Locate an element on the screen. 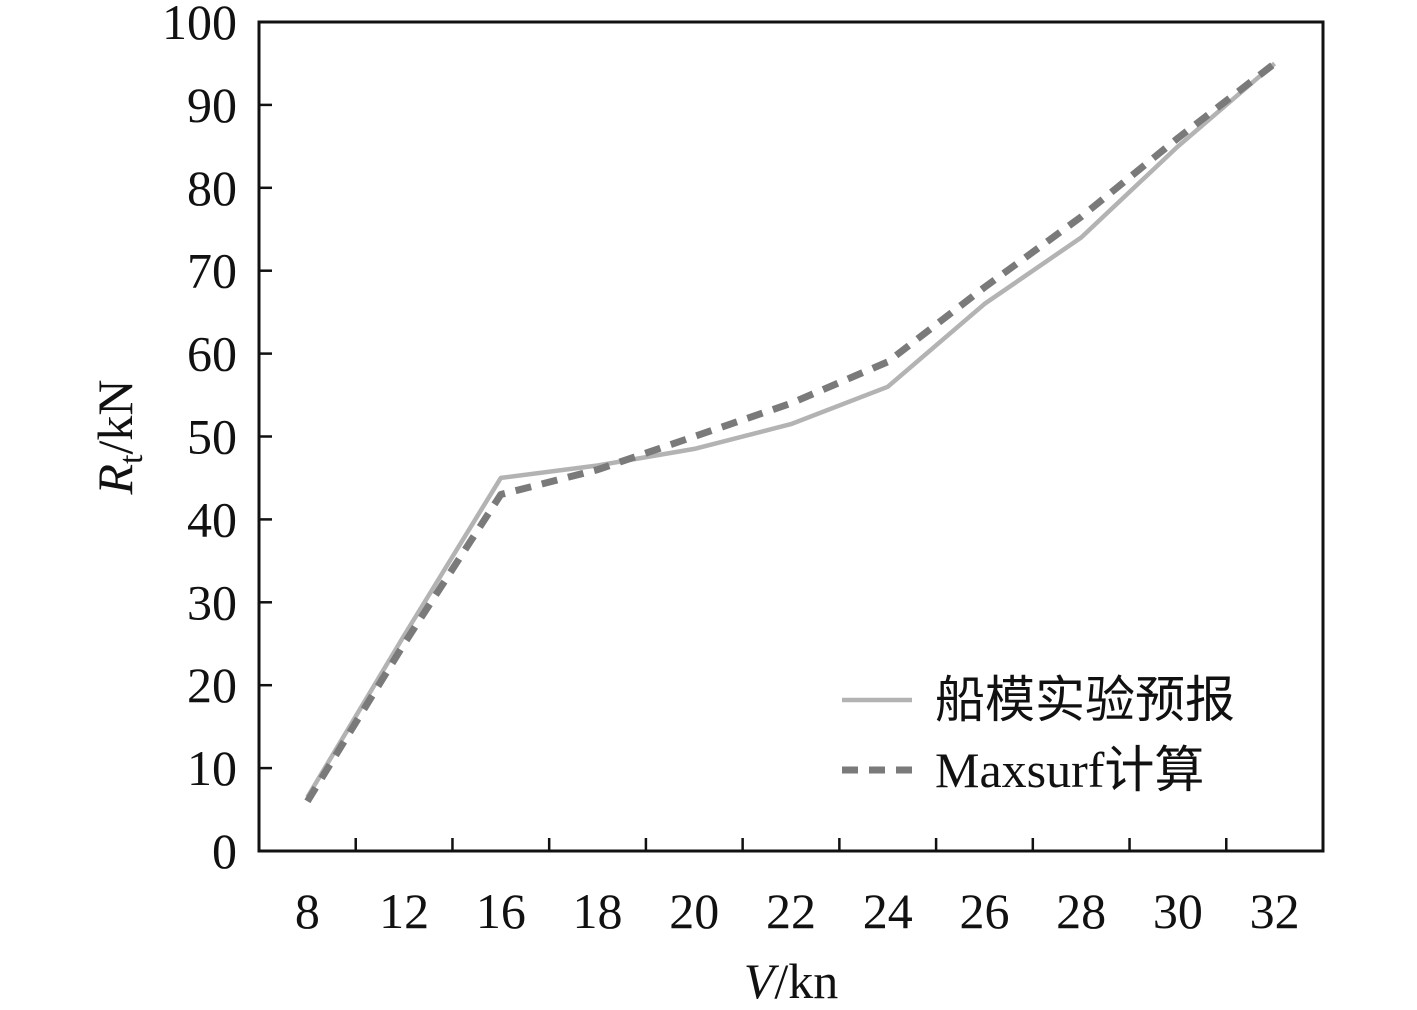  x-tick-label: 32 is located at coordinates (1275, 911).